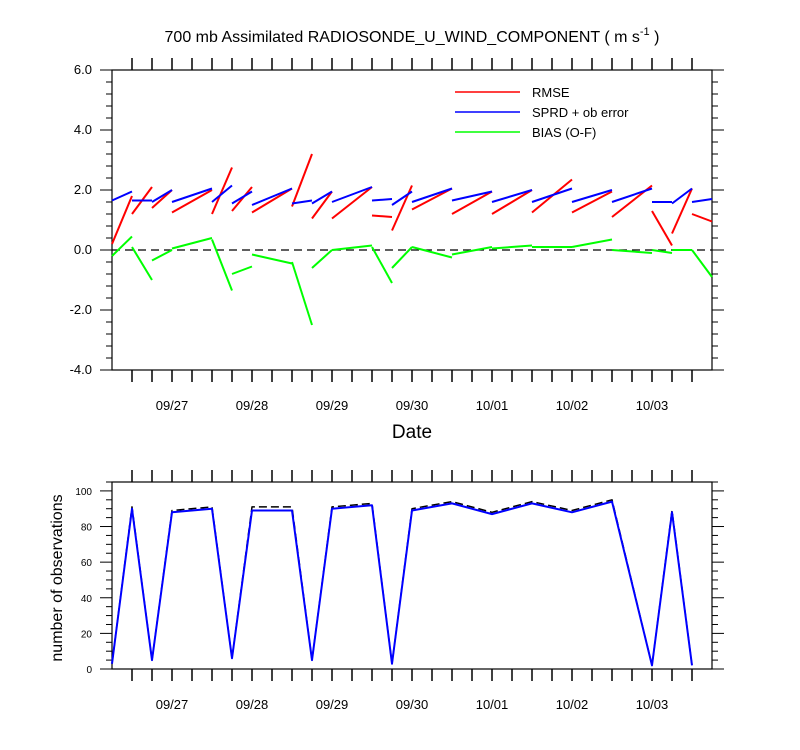 This screenshot has height=750, width=800. Describe the element at coordinates (551, 92) in the screenshot. I see `legend-rmse-label: RMSE` at that location.